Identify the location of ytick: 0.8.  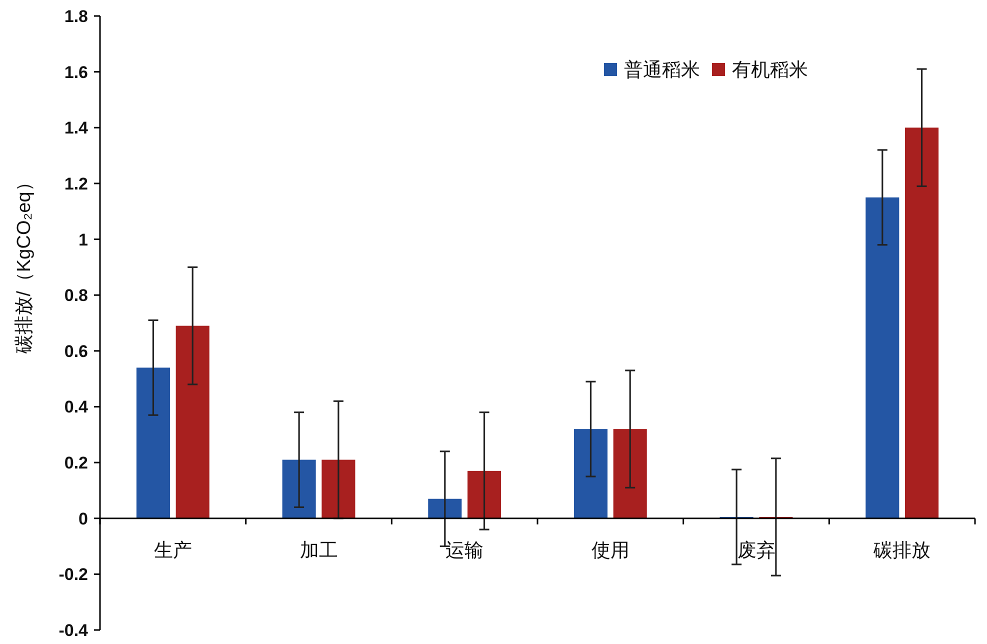
(76, 296).